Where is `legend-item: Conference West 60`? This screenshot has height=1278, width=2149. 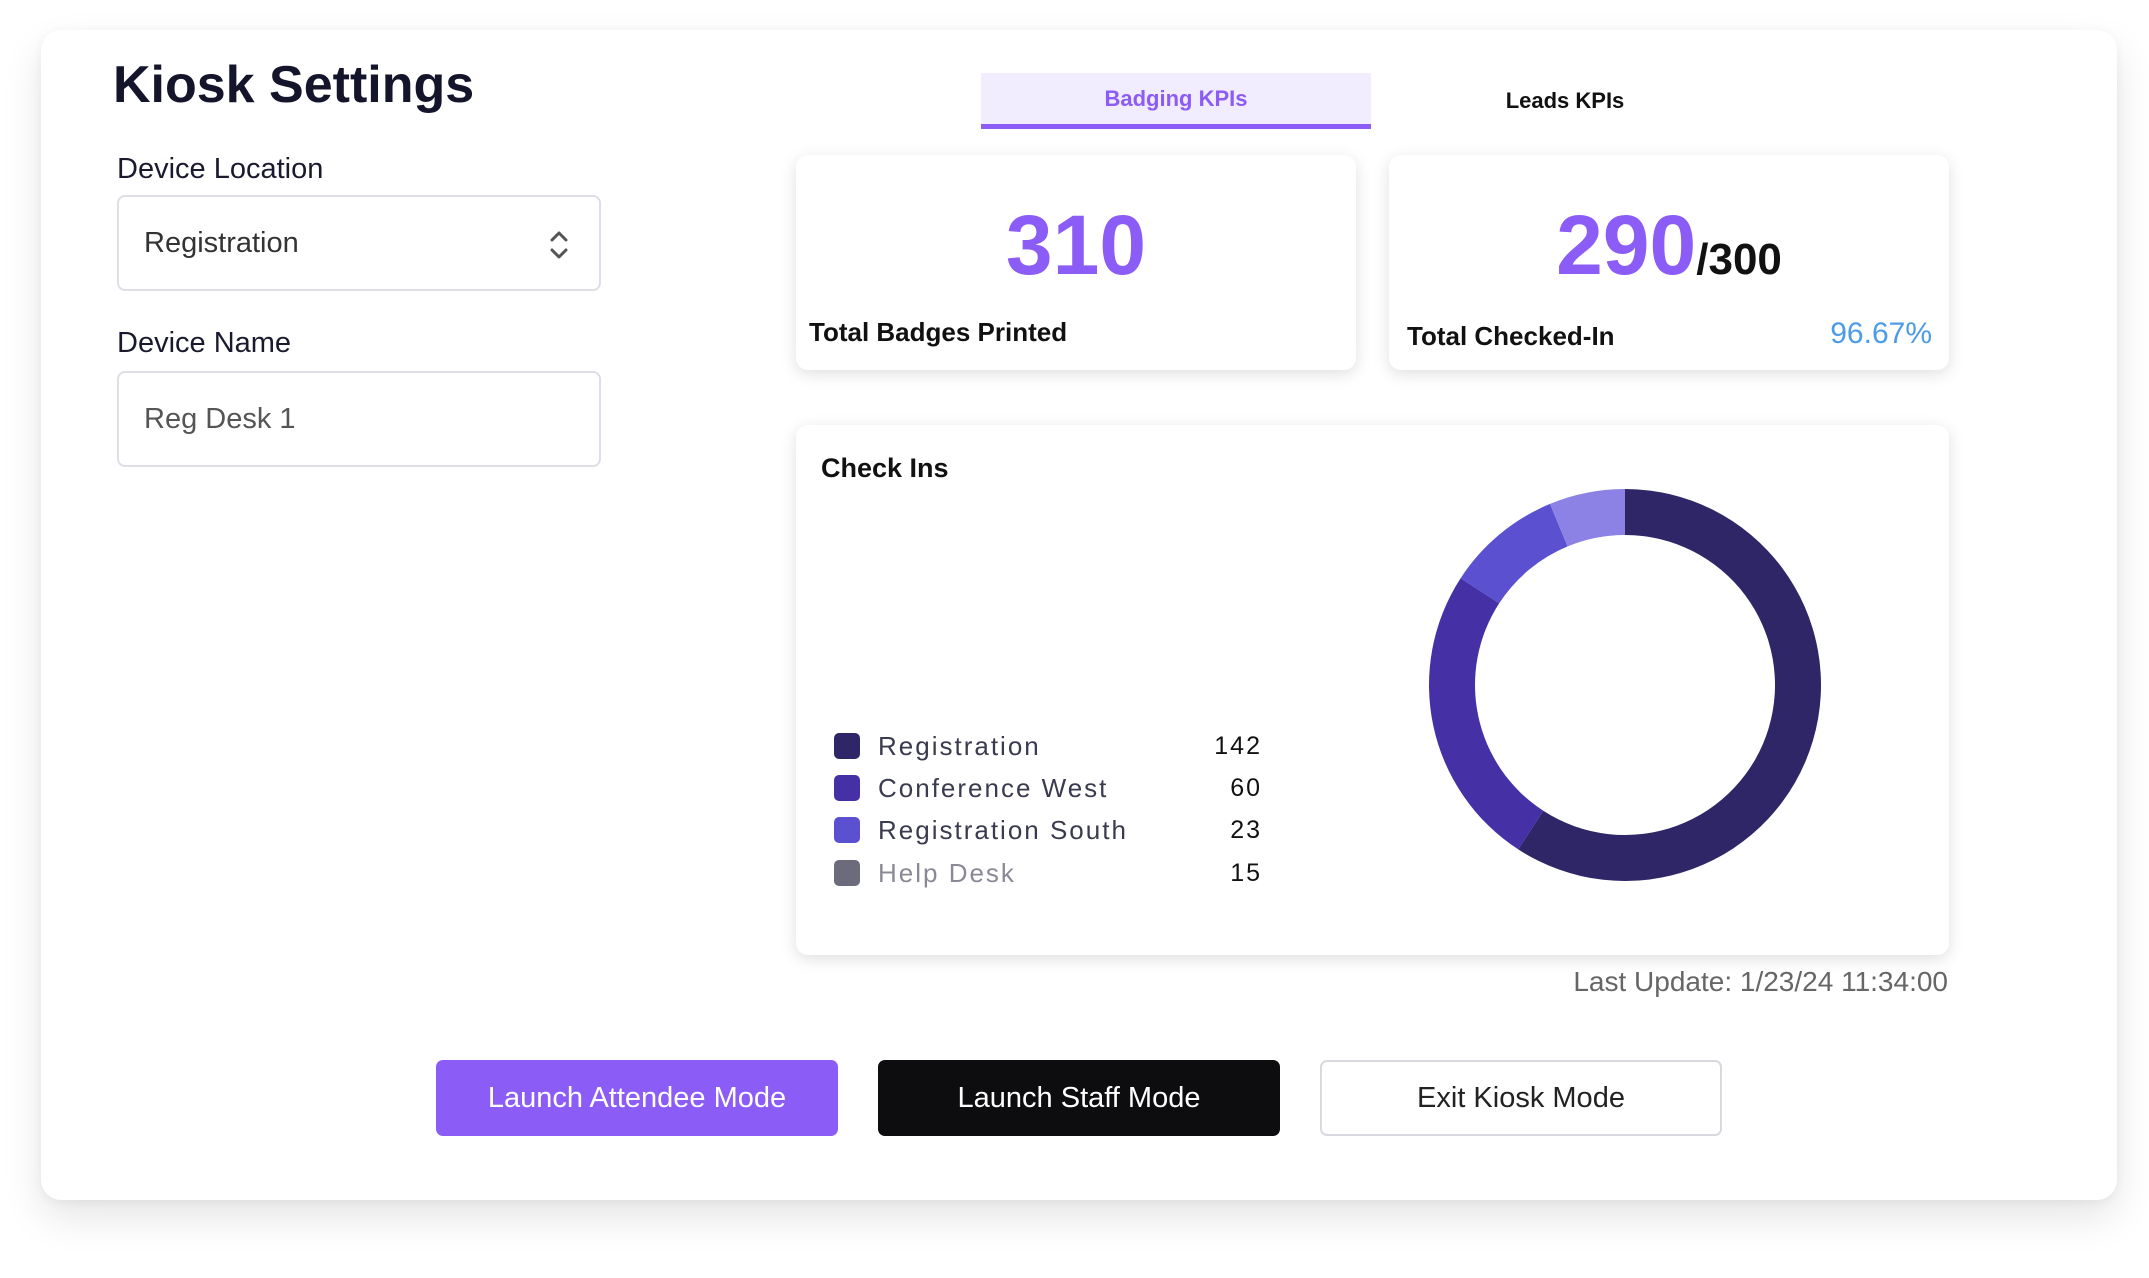 legend-item: Conference West 60 is located at coordinates (1048, 788).